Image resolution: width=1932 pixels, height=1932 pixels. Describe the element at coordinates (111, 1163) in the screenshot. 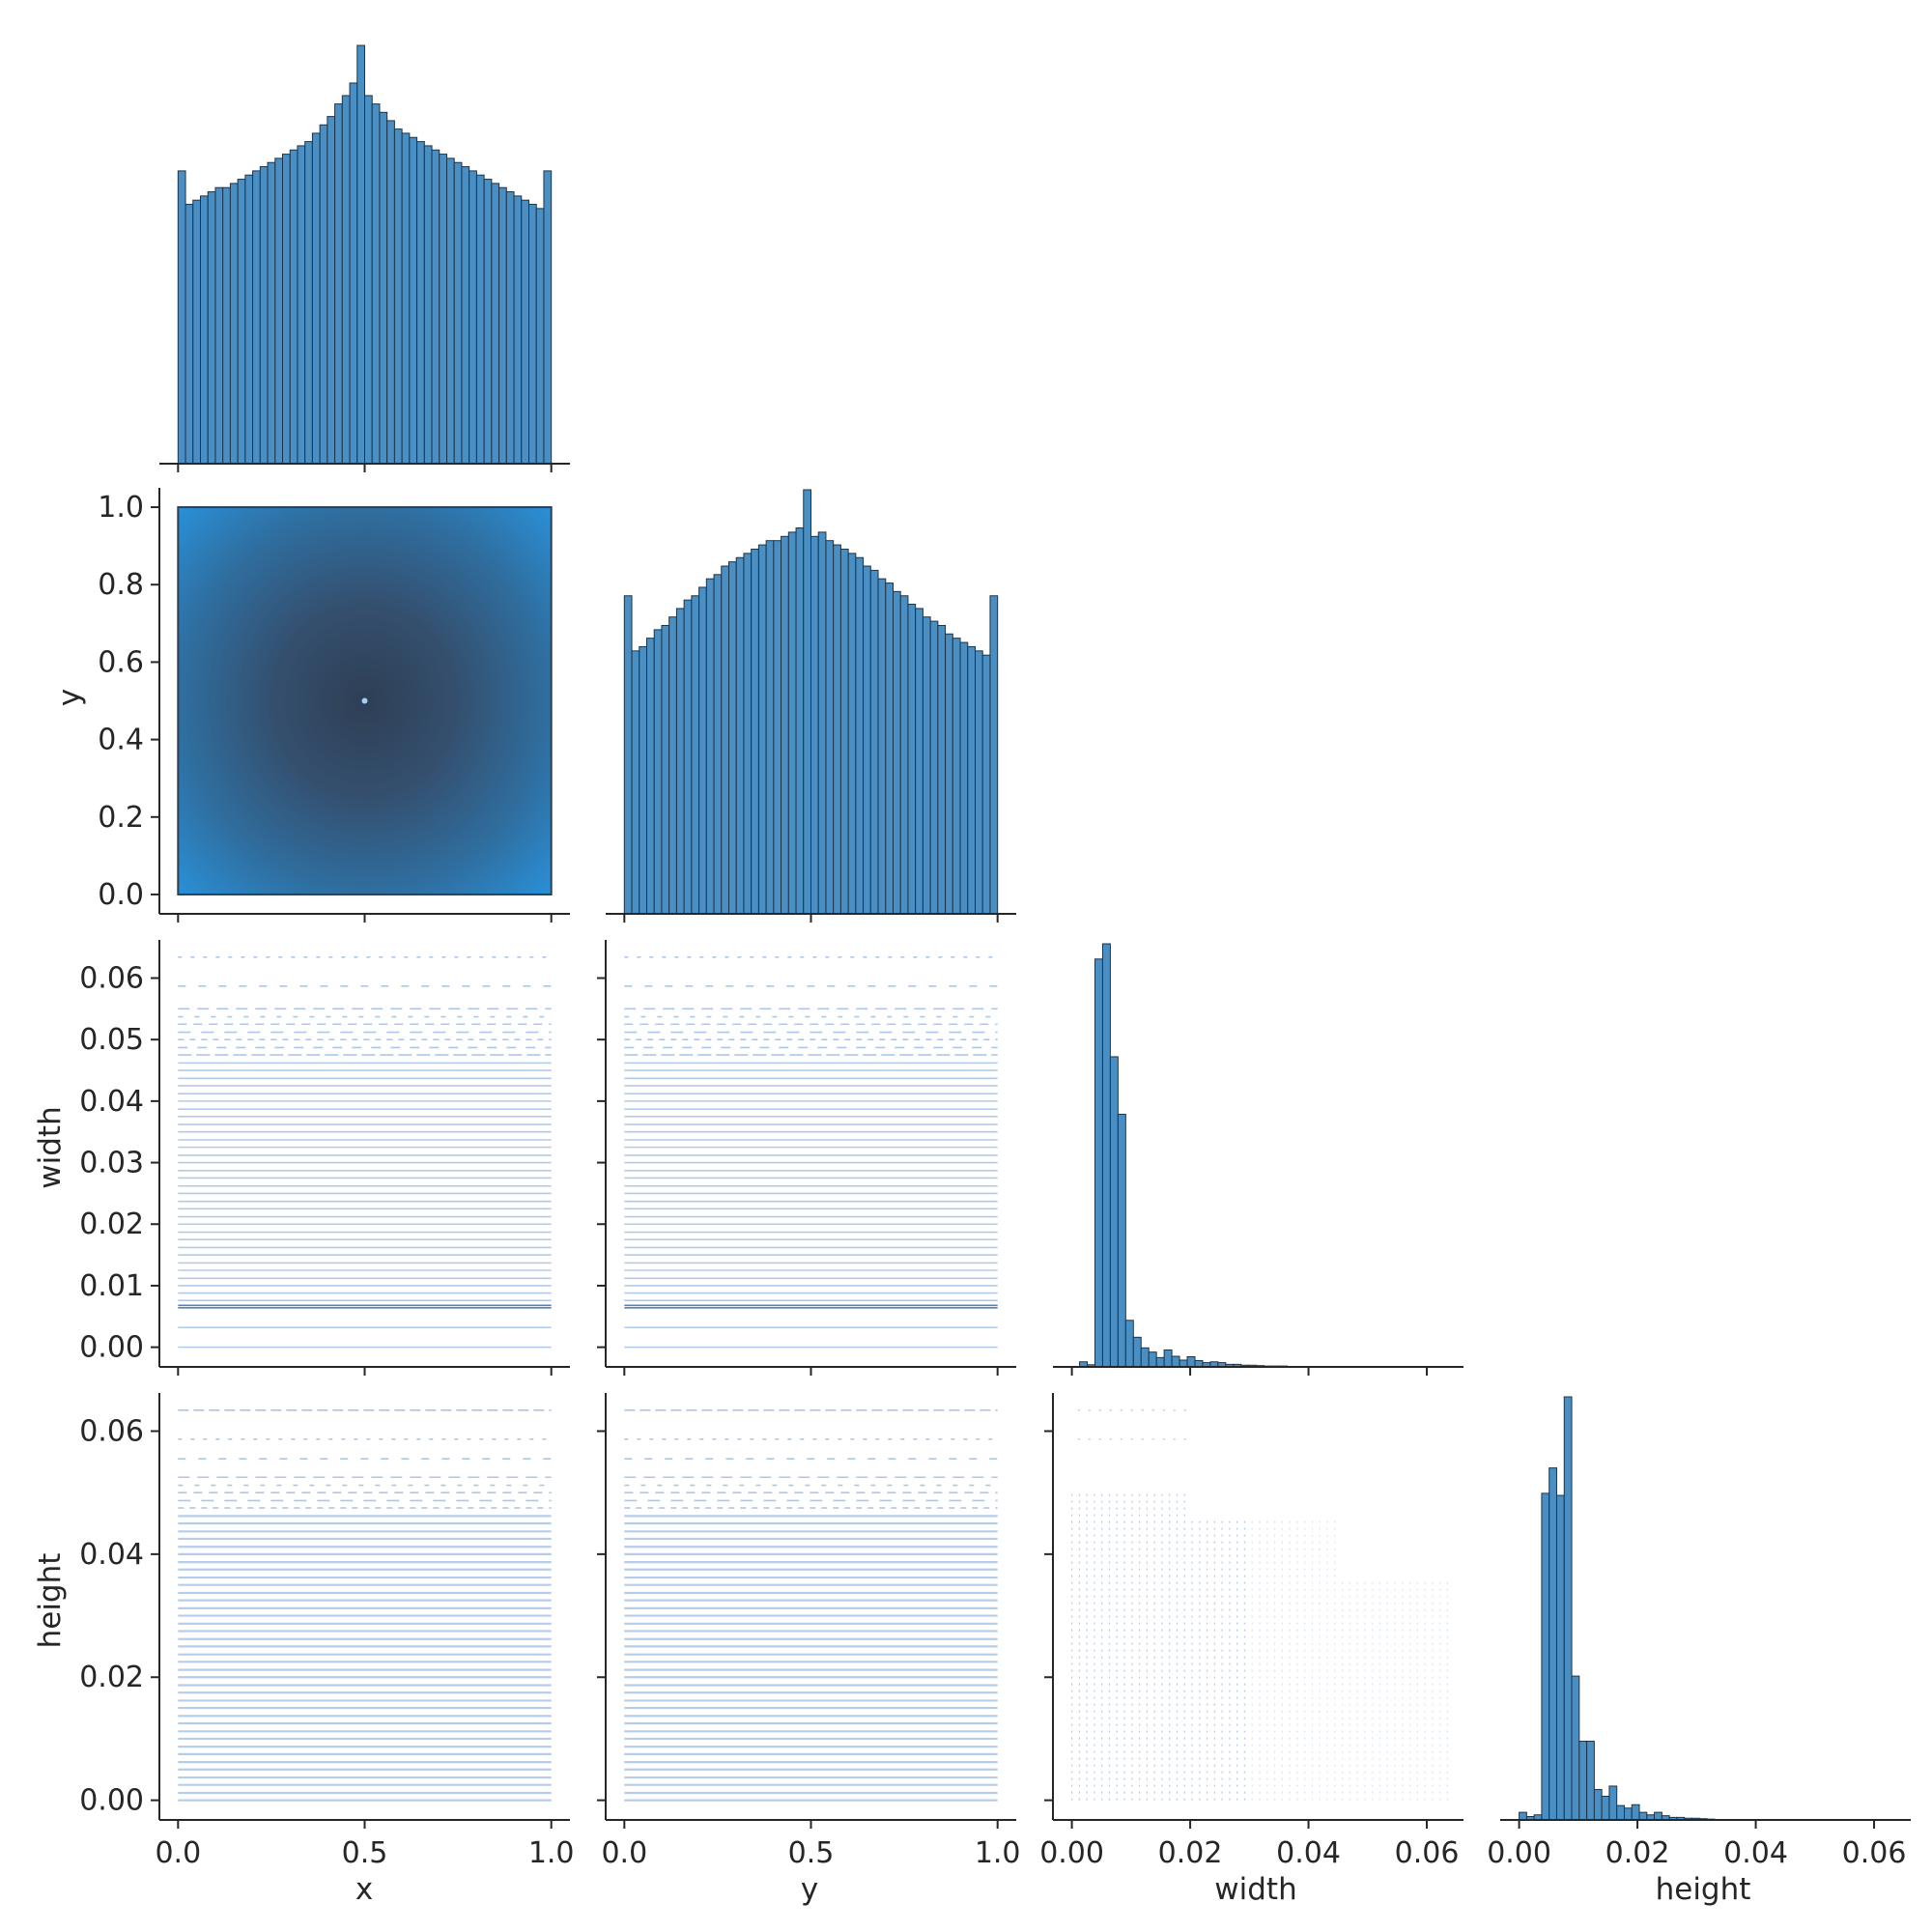

I see `y-tick-label: 0.03` at that location.